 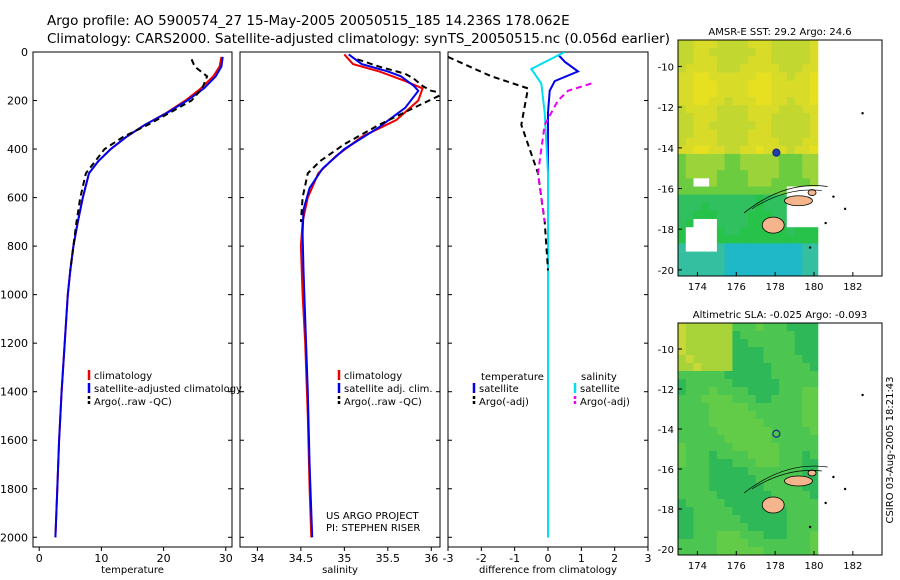 I want to click on map-y-tick-label: -16, so click(x=666, y=470).